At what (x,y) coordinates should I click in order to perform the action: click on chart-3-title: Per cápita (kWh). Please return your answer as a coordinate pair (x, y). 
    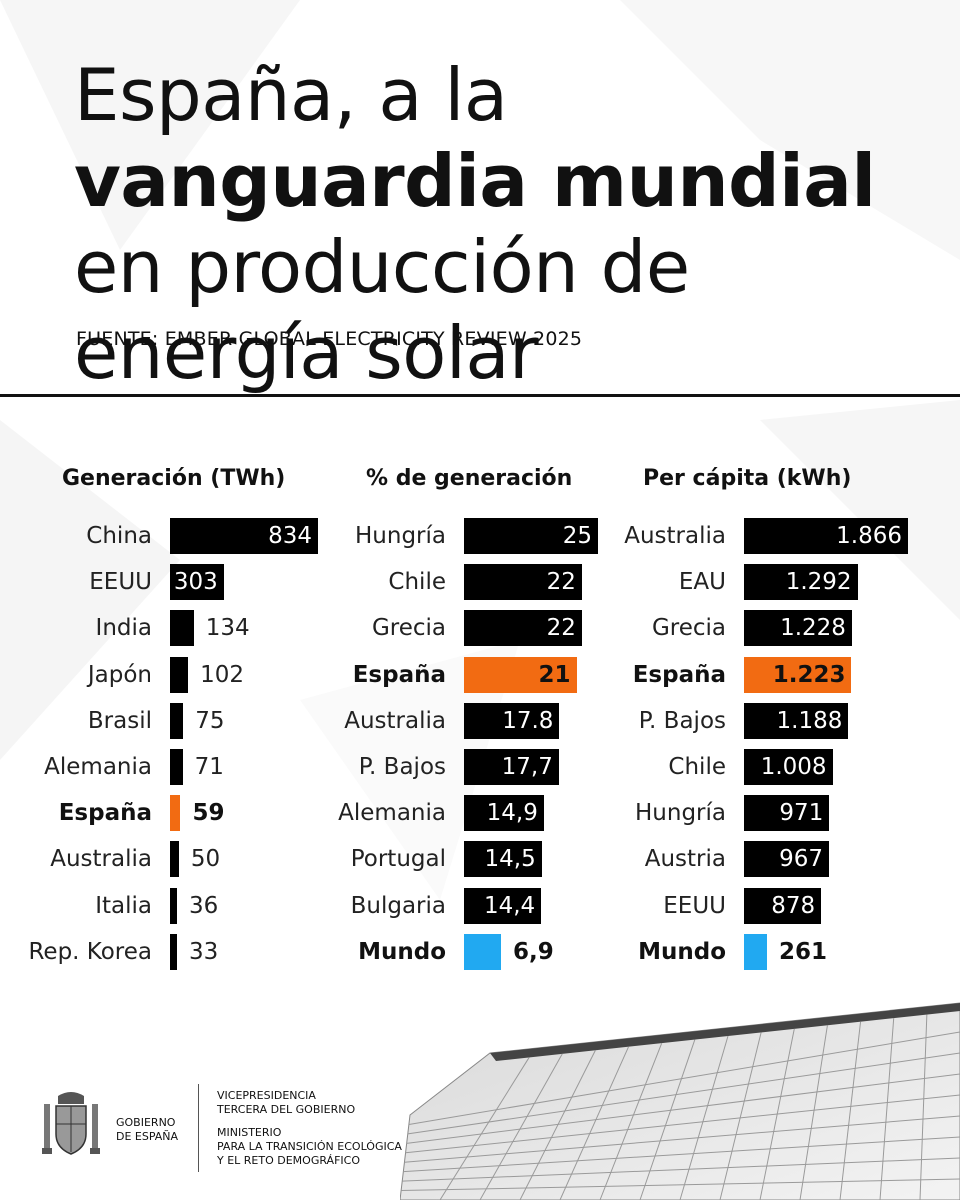
    Looking at the image, I should click on (747, 478).